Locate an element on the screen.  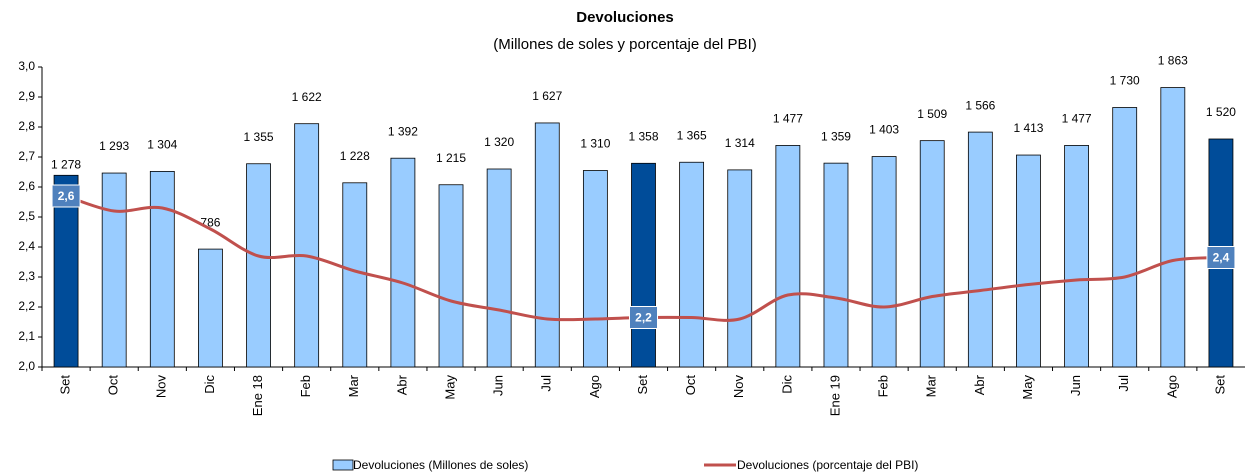
legend-label: Devoluciones (Millones de soles) is located at coordinates (440, 465).